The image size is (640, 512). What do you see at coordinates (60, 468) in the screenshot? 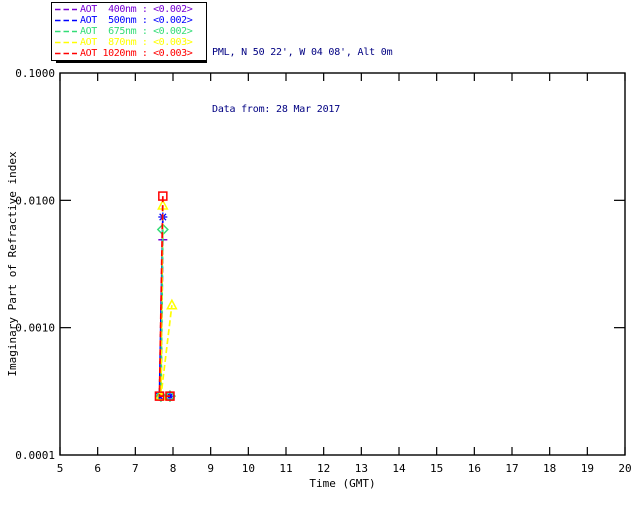
I see `x-tick-label: 5` at bounding box center [60, 468].